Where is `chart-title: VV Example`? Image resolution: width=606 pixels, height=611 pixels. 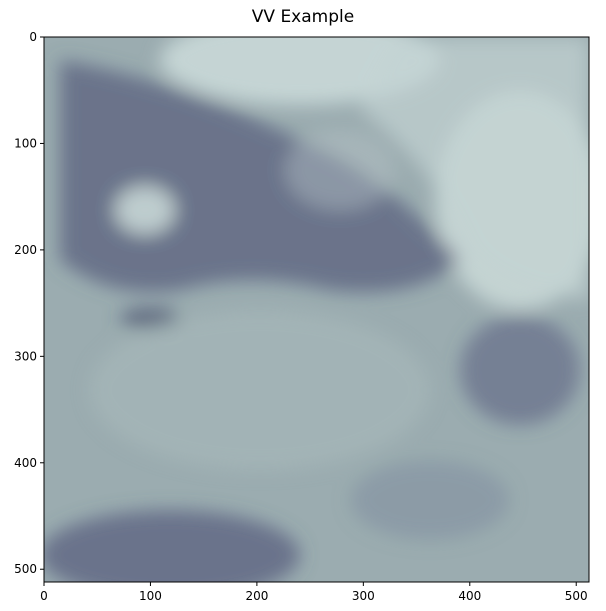 chart-title: VV Example is located at coordinates (303, 17).